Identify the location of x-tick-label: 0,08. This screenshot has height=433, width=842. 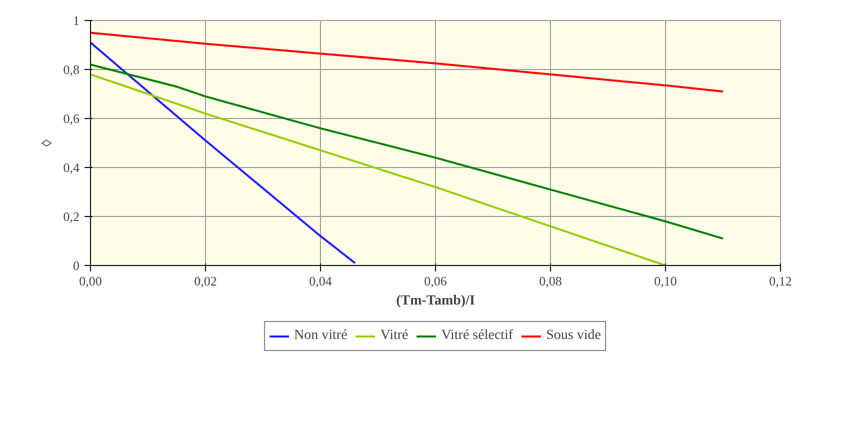
(550, 281).